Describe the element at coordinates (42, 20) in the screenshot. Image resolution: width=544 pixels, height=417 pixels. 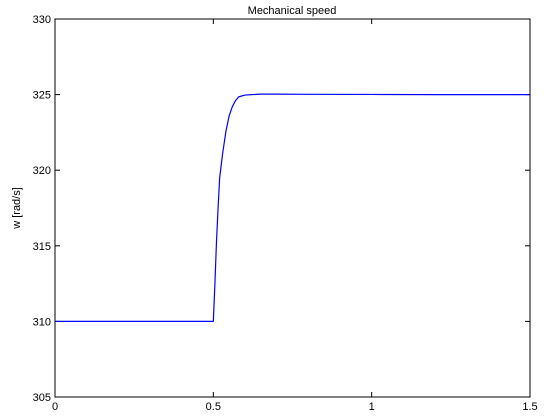
I see `y-tick-label: 330` at that location.